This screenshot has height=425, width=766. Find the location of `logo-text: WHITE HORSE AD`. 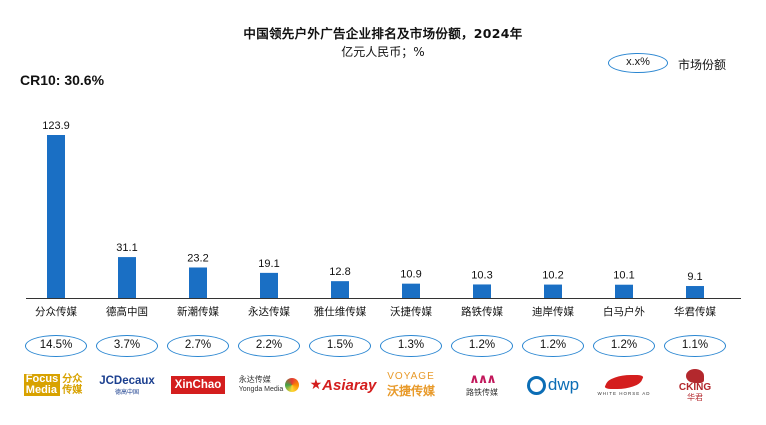

logo-text: WHITE HORSE AD is located at coordinates (624, 393).